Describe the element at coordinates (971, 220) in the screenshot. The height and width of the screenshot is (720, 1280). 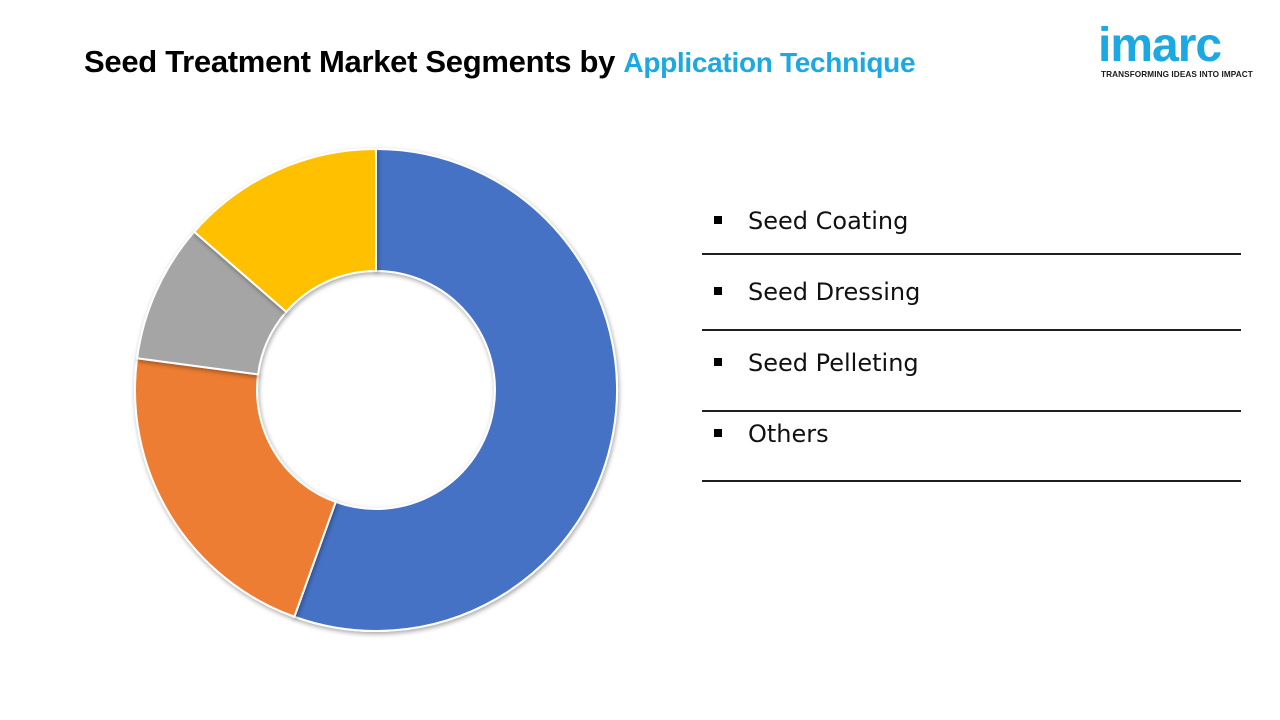
I see `legend-item-seed-coating: Seed Coating` at that location.